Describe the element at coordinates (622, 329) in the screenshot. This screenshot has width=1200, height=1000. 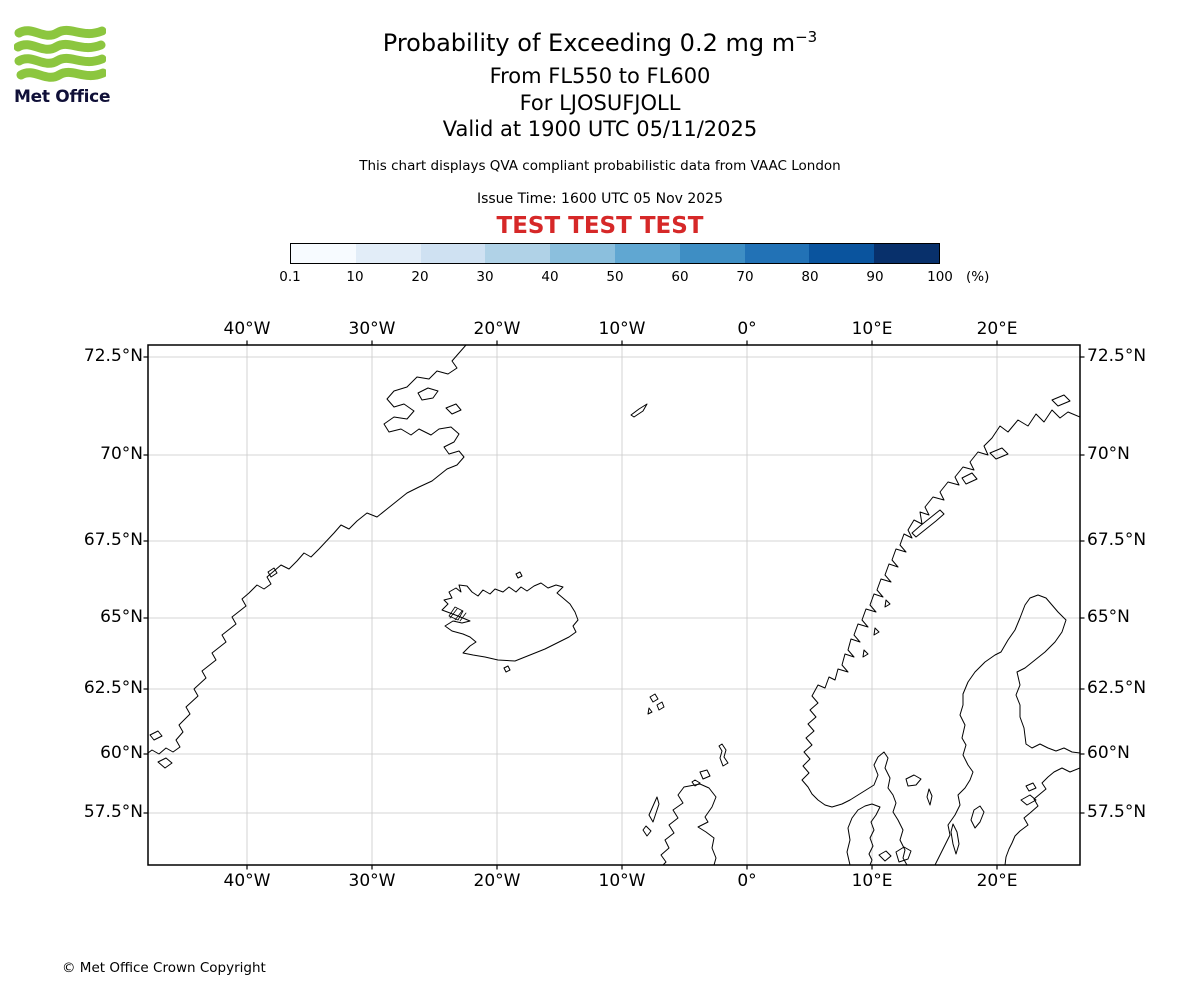
I see `lon-label-top: 10°W` at that location.